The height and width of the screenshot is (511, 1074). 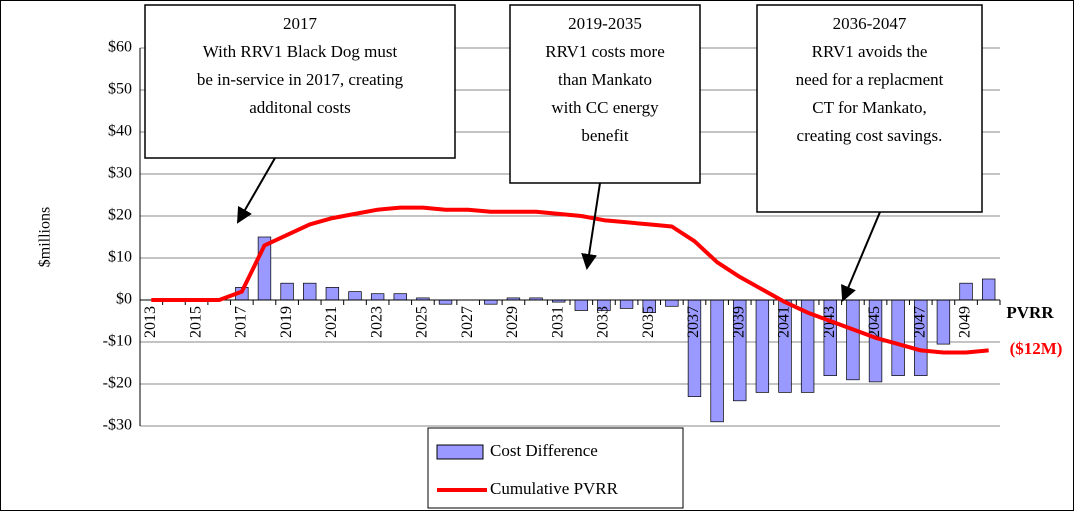 I want to click on legend-swatch, so click(x=460, y=452).